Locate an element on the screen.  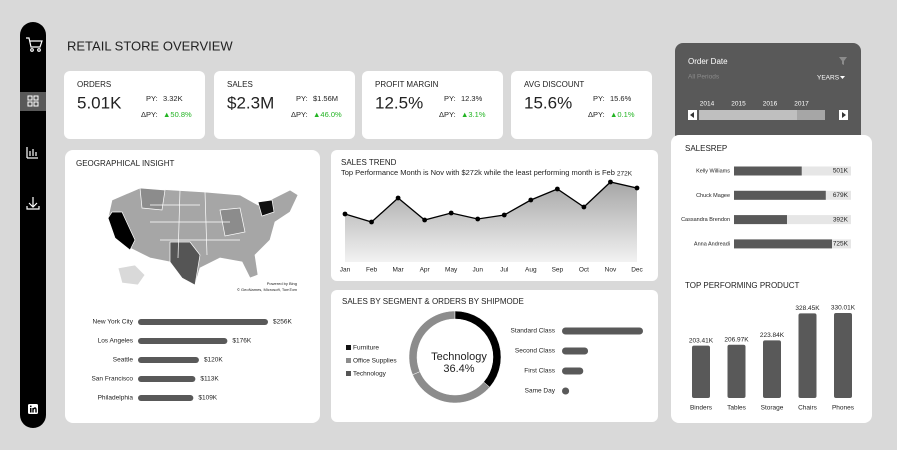
level-arrow is located at coordinates (842, 77).